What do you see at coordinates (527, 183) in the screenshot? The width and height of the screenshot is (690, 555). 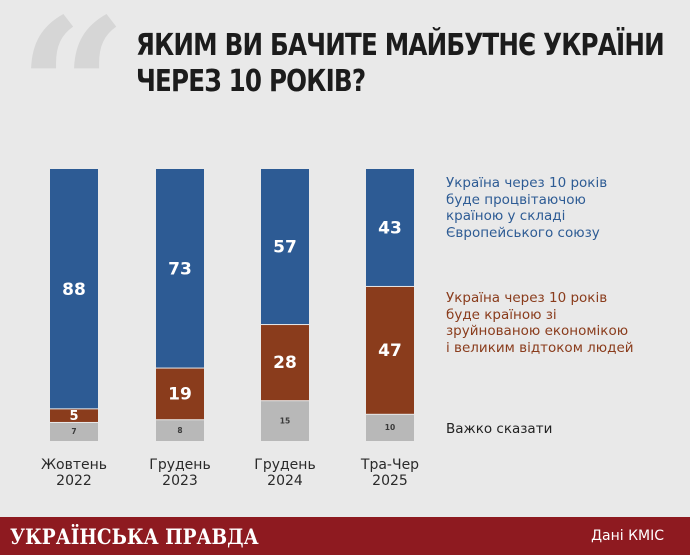 I see `legend-eu-line: Україна через 10 років` at bounding box center [527, 183].